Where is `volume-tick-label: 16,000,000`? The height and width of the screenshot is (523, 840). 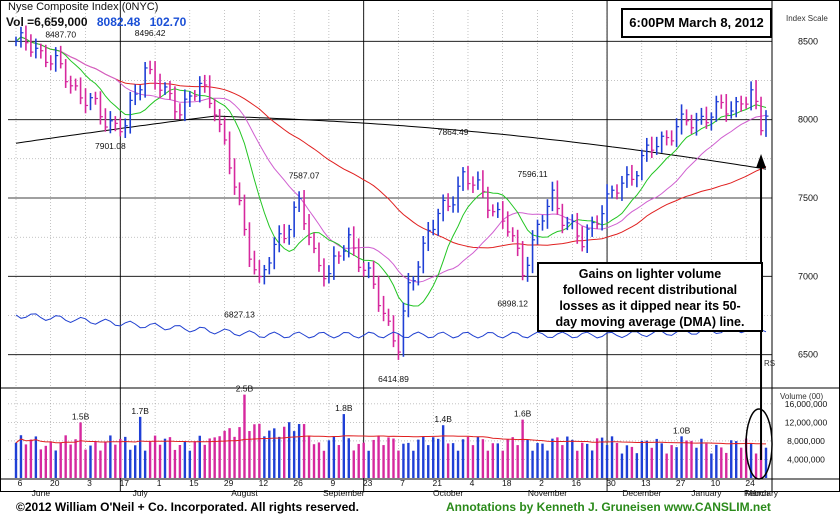
volume-tick-label: 16,000,000 is located at coordinates (806, 404).